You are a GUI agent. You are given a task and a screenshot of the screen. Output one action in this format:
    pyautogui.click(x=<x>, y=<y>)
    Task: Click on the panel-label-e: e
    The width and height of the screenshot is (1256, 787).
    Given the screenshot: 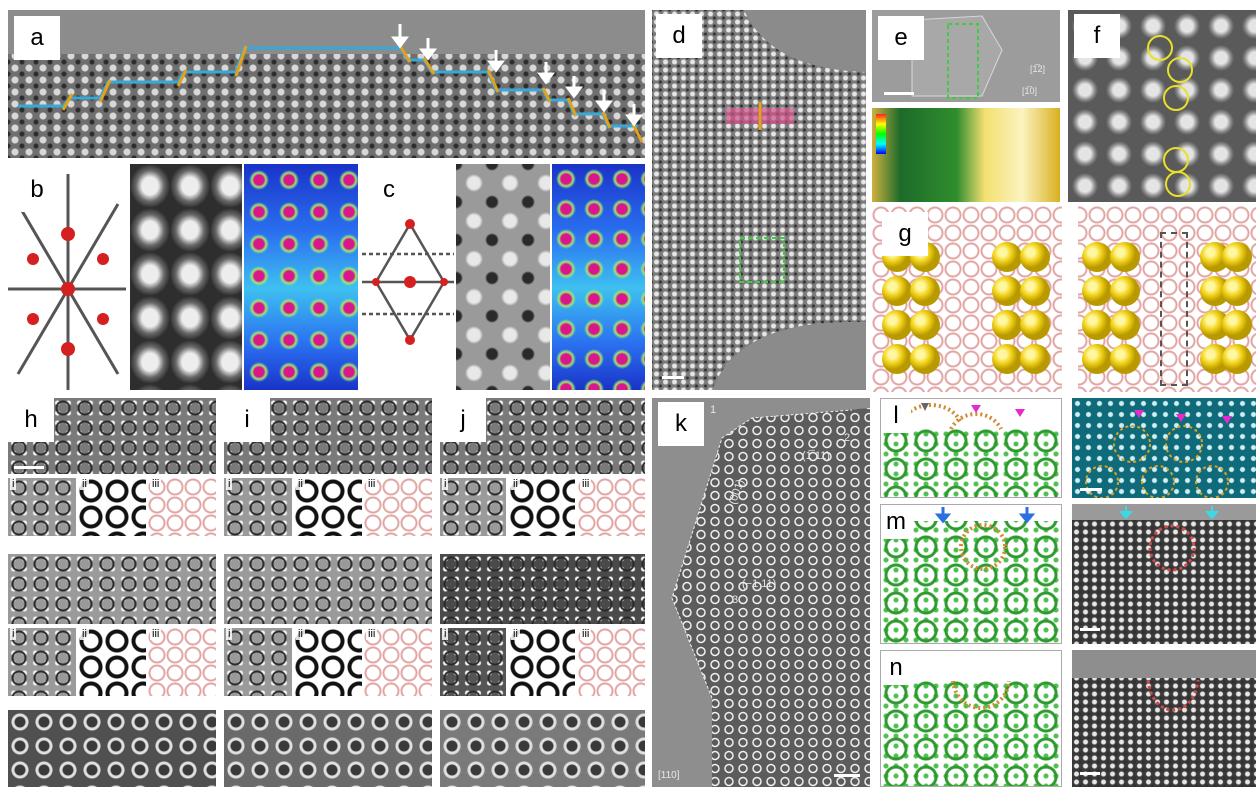 What is the action you would take?
    pyautogui.click(x=901, y=38)
    